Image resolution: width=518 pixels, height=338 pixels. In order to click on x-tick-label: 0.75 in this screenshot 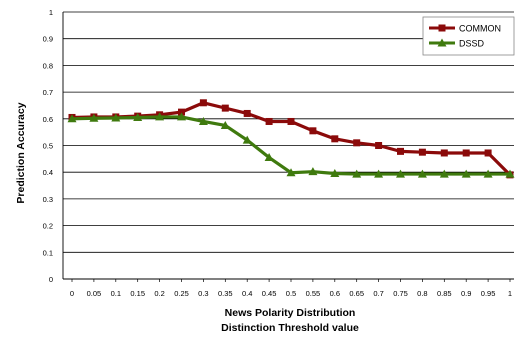, I will do `click(400, 293)`.